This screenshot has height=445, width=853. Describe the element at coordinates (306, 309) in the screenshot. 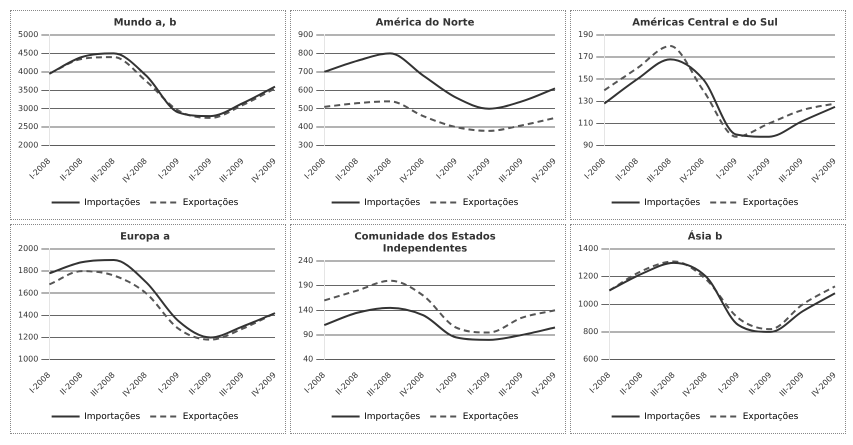

I see `y-tick-label: 140` at that location.